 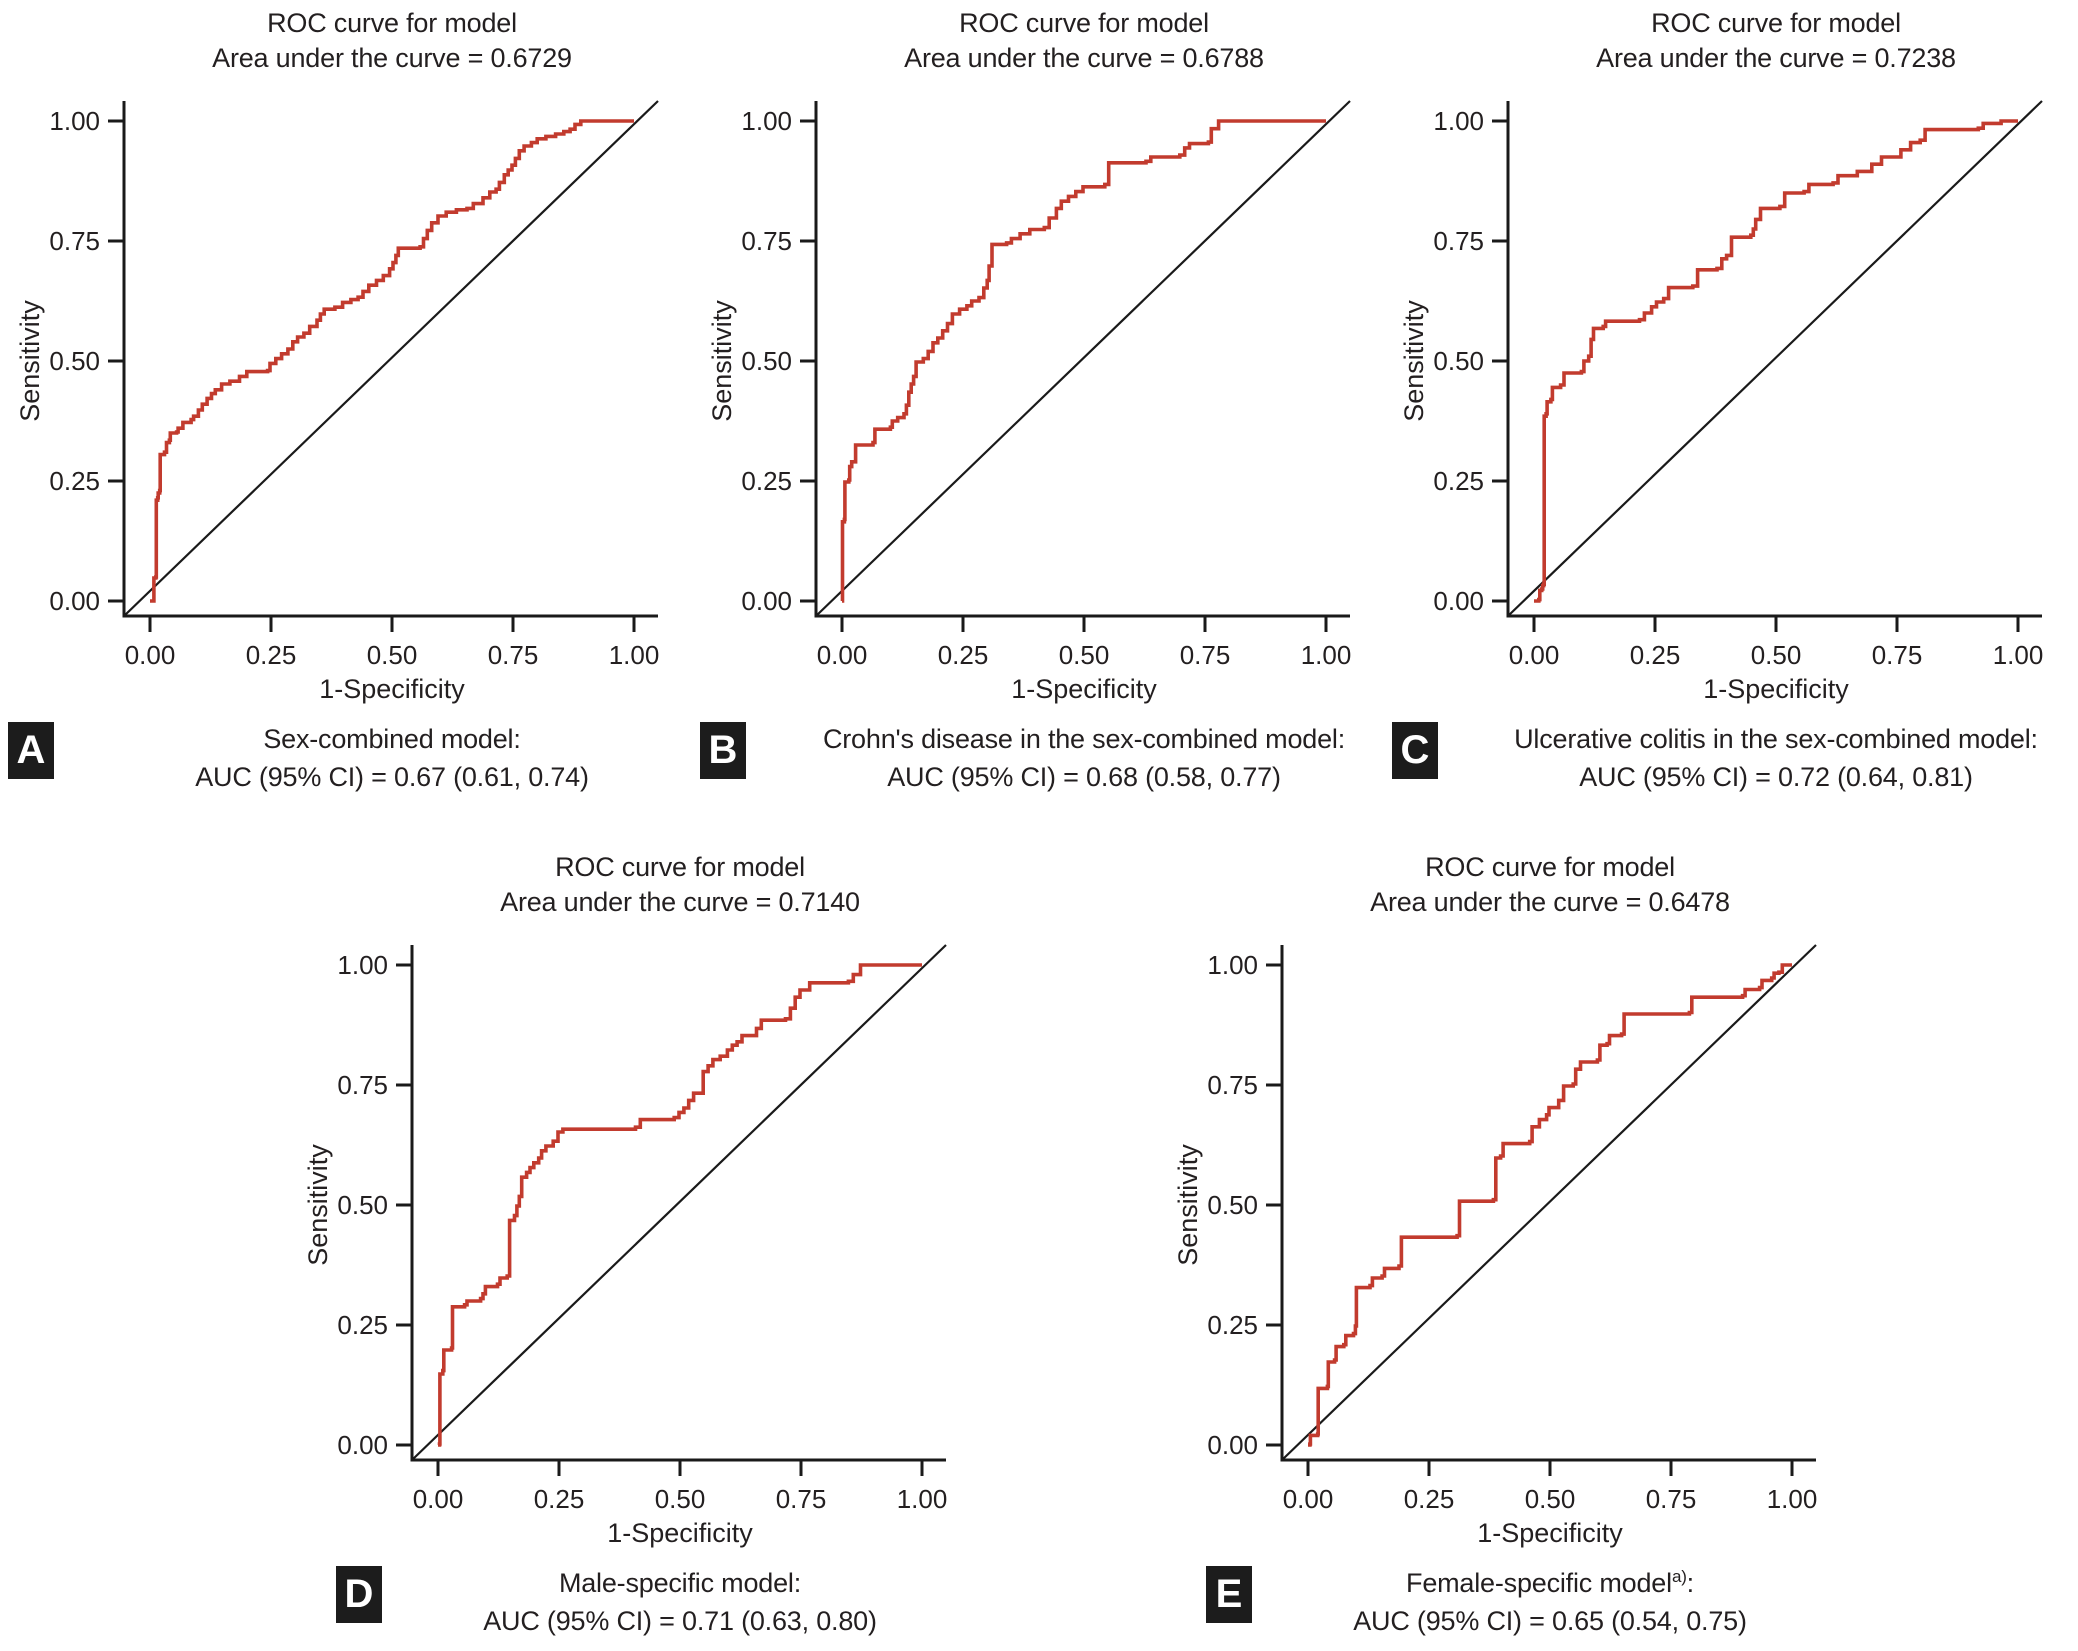 I want to click on panel-label-badge-c: C, so click(x=1415, y=750).